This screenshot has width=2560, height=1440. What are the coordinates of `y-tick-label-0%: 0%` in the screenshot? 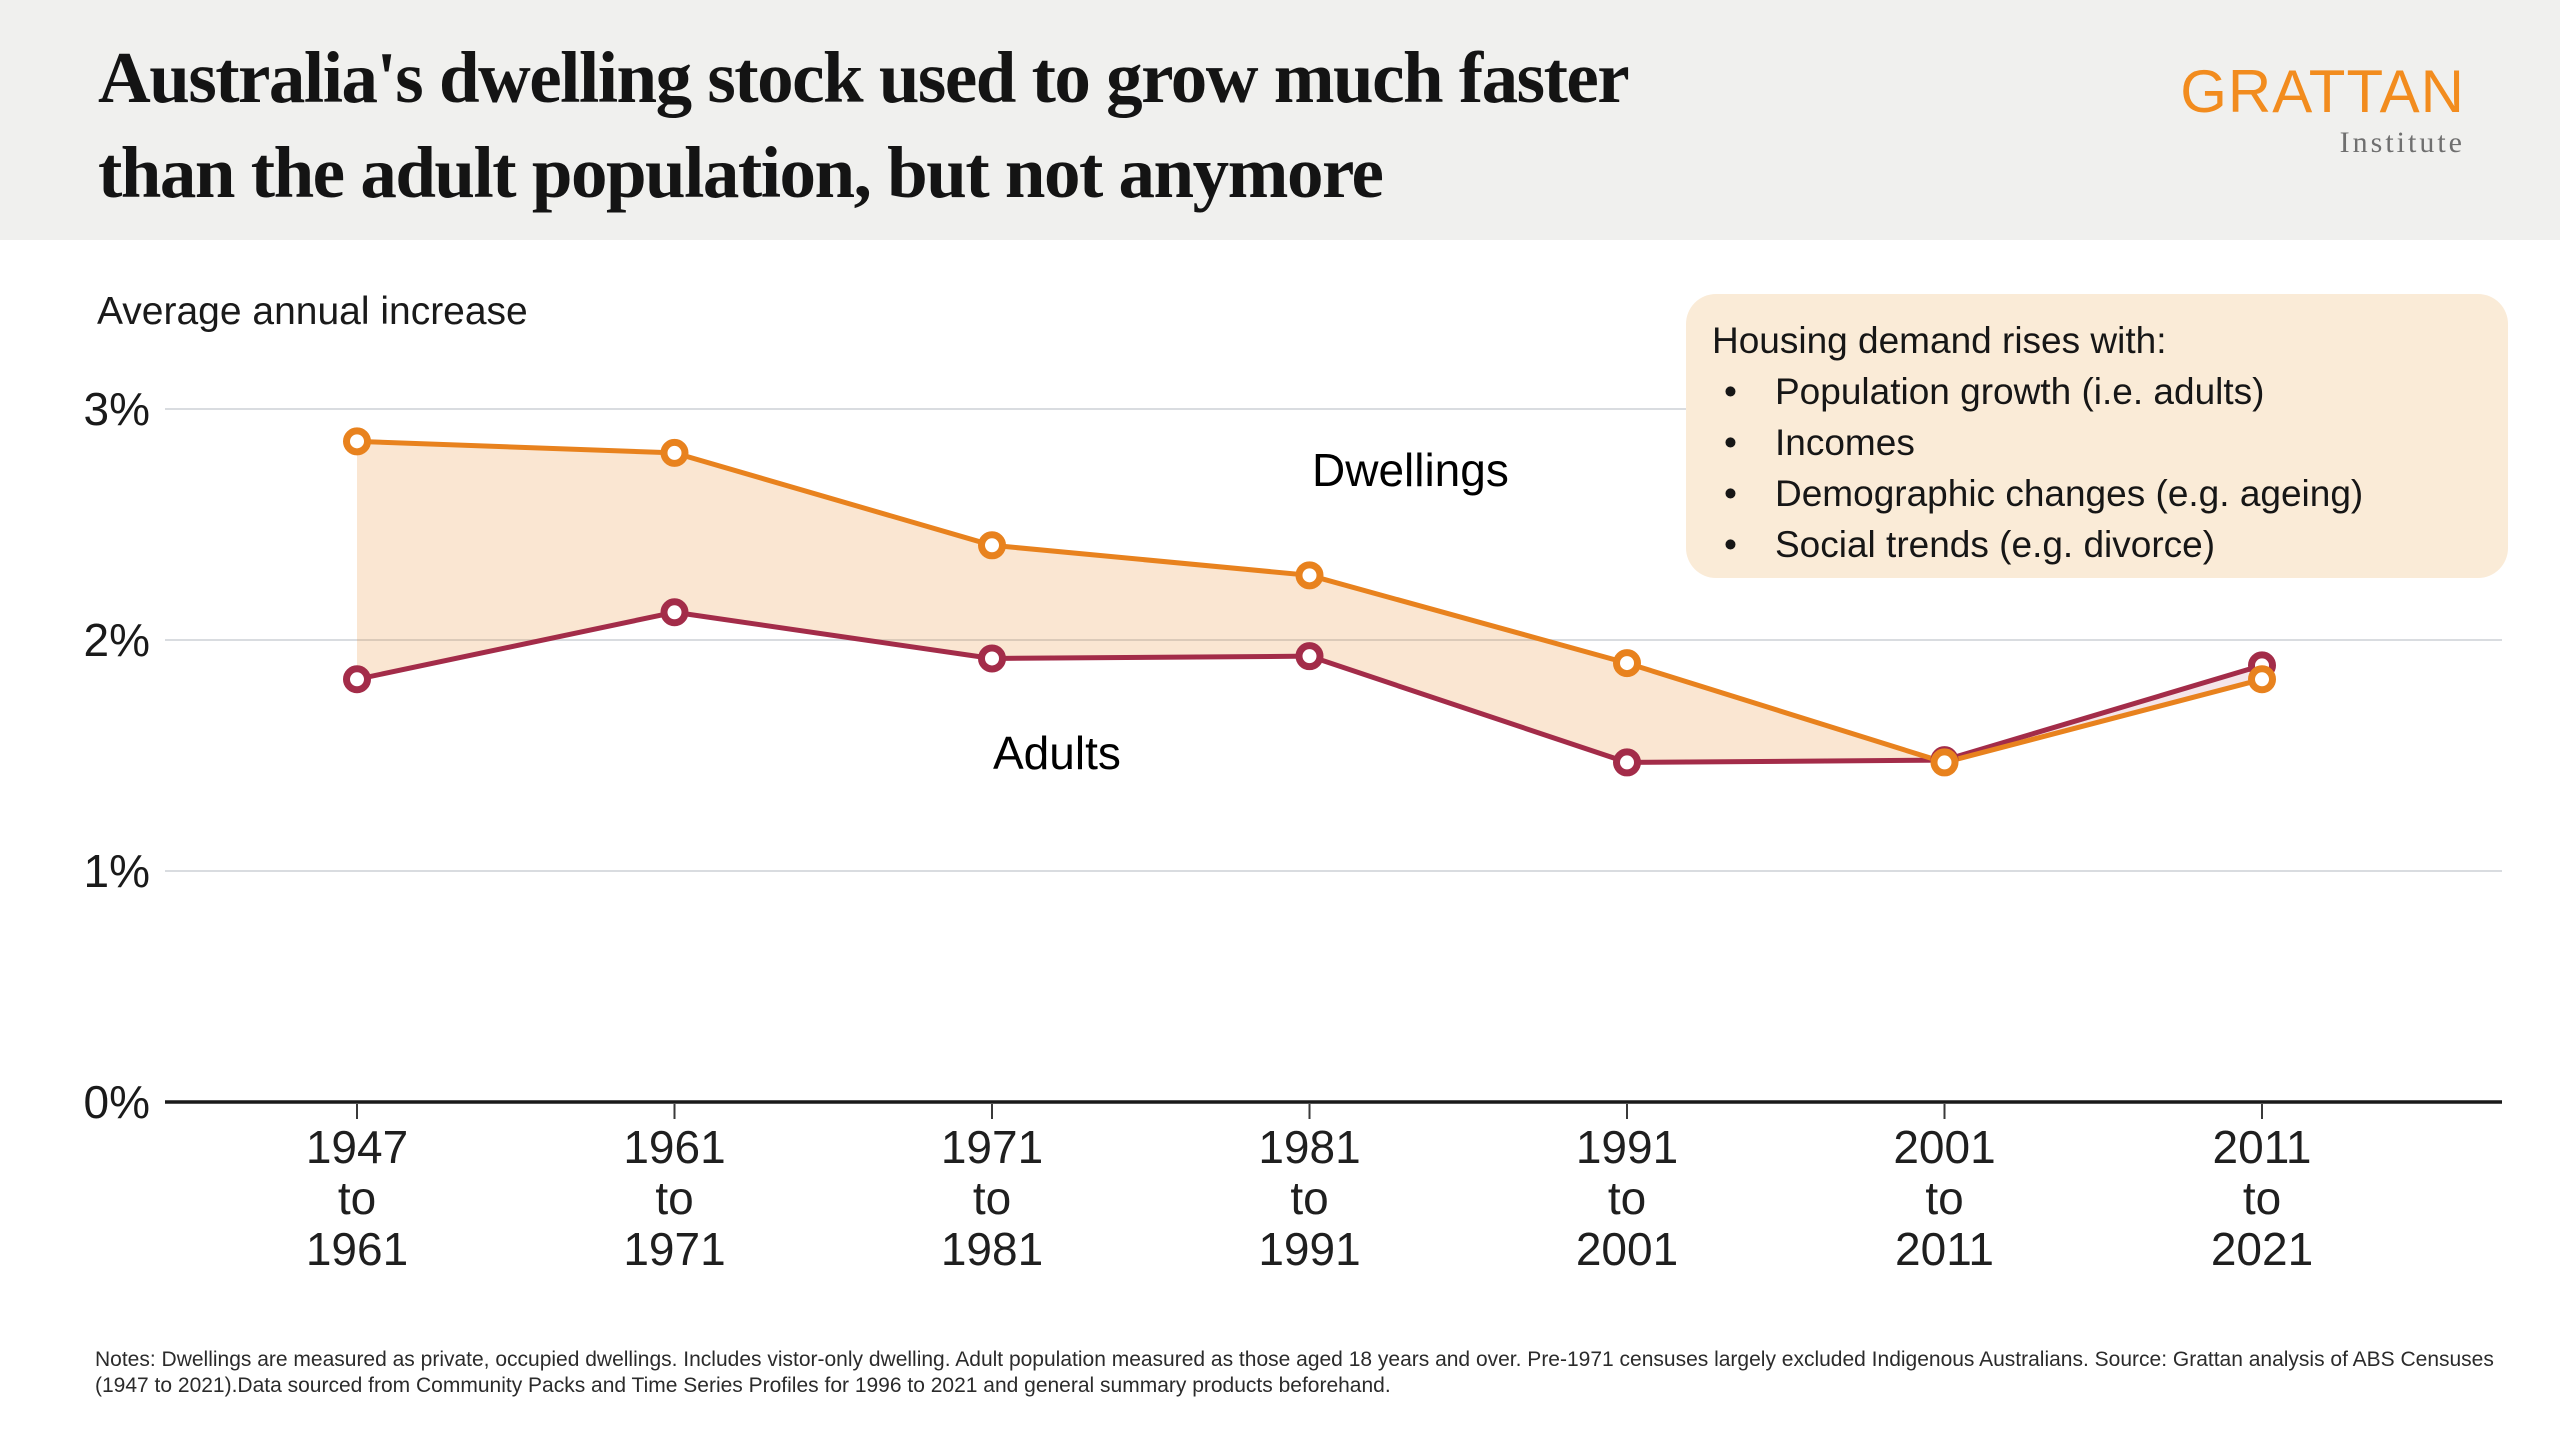 It's located at (116, 1102).